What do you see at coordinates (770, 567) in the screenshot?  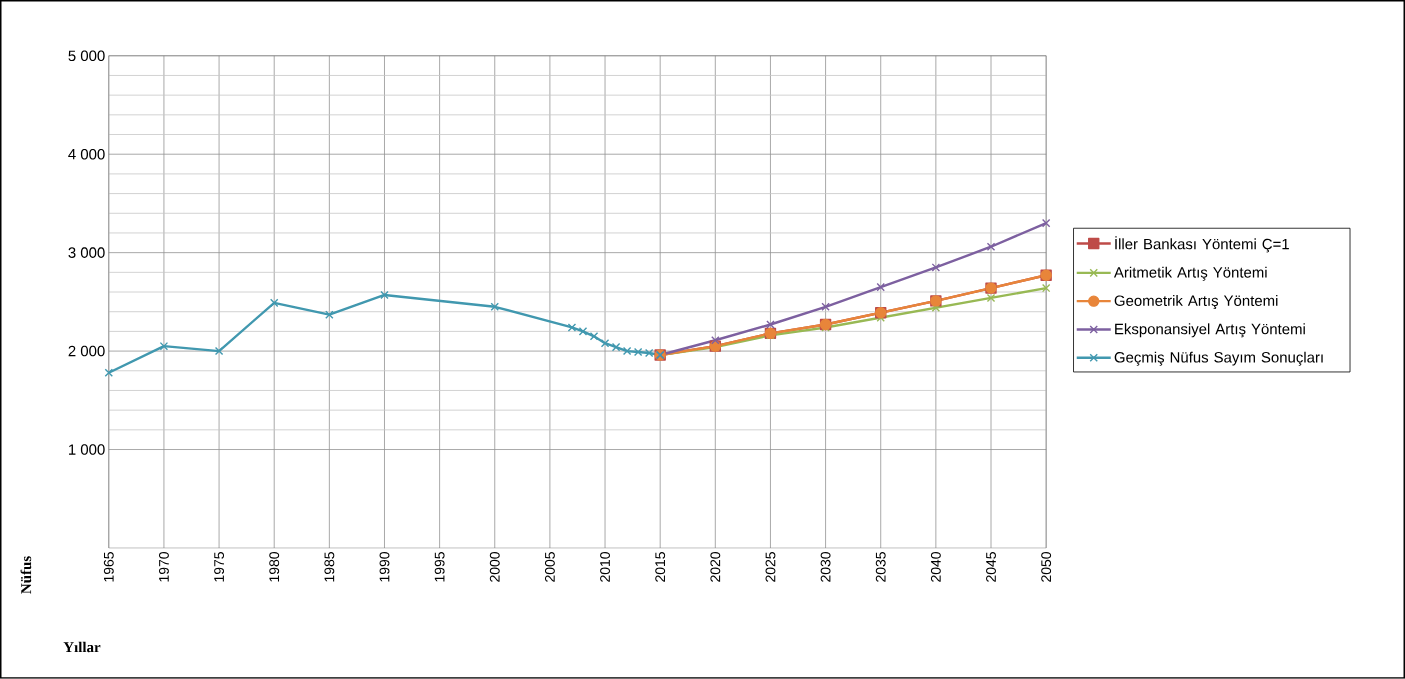 I see `x-tick-label: 2025` at bounding box center [770, 567].